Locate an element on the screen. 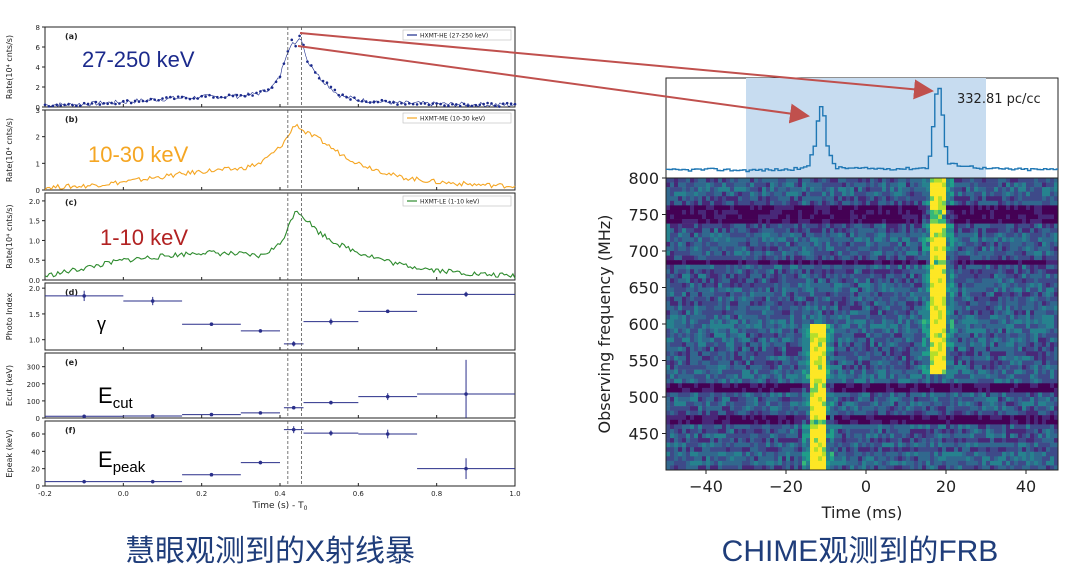 This screenshot has width=1080, height=580. panel-tag: (a) is located at coordinates (71, 36).